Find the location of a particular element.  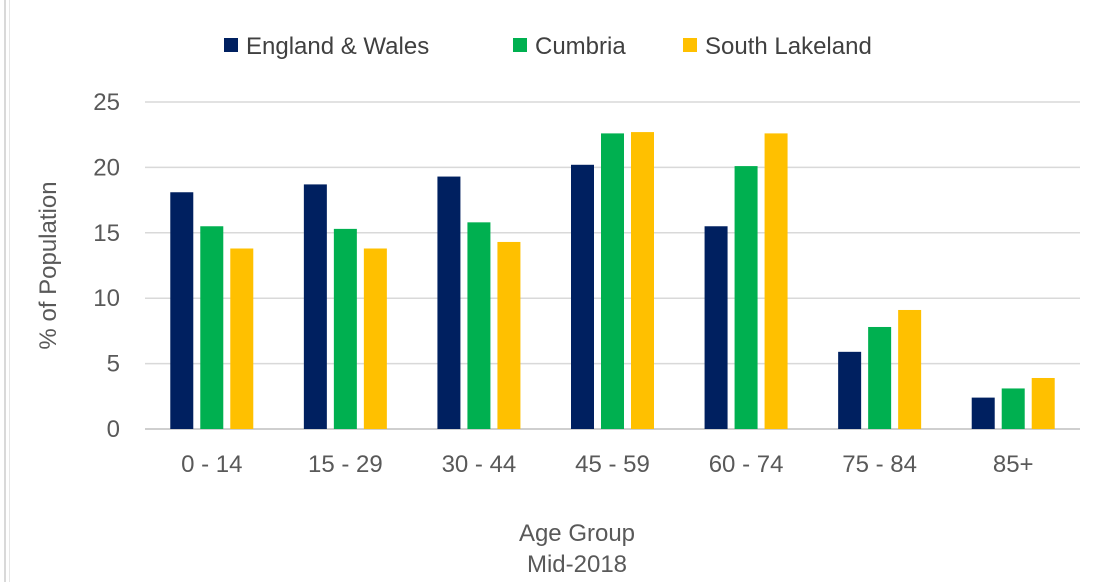

legend-label: Cumbria is located at coordinates (580, 46).